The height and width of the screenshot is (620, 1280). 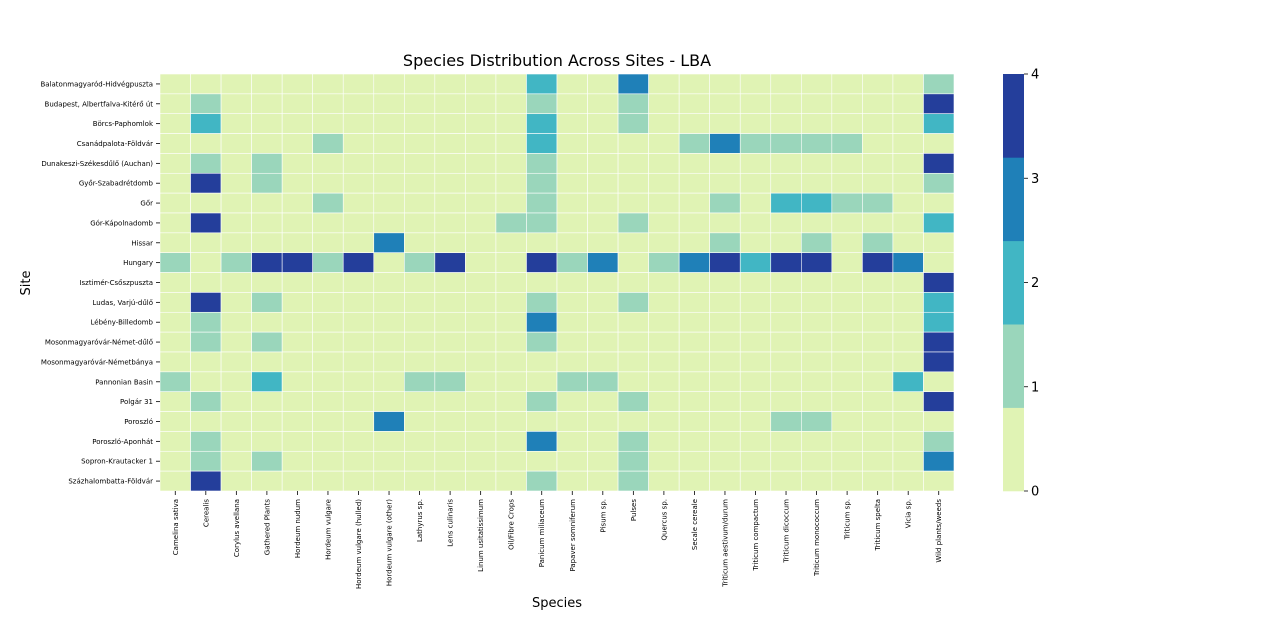 I want to click on y-tick-label: Dunakeszi-Székesdűlő (Auchan), so click(x=97, y=163).